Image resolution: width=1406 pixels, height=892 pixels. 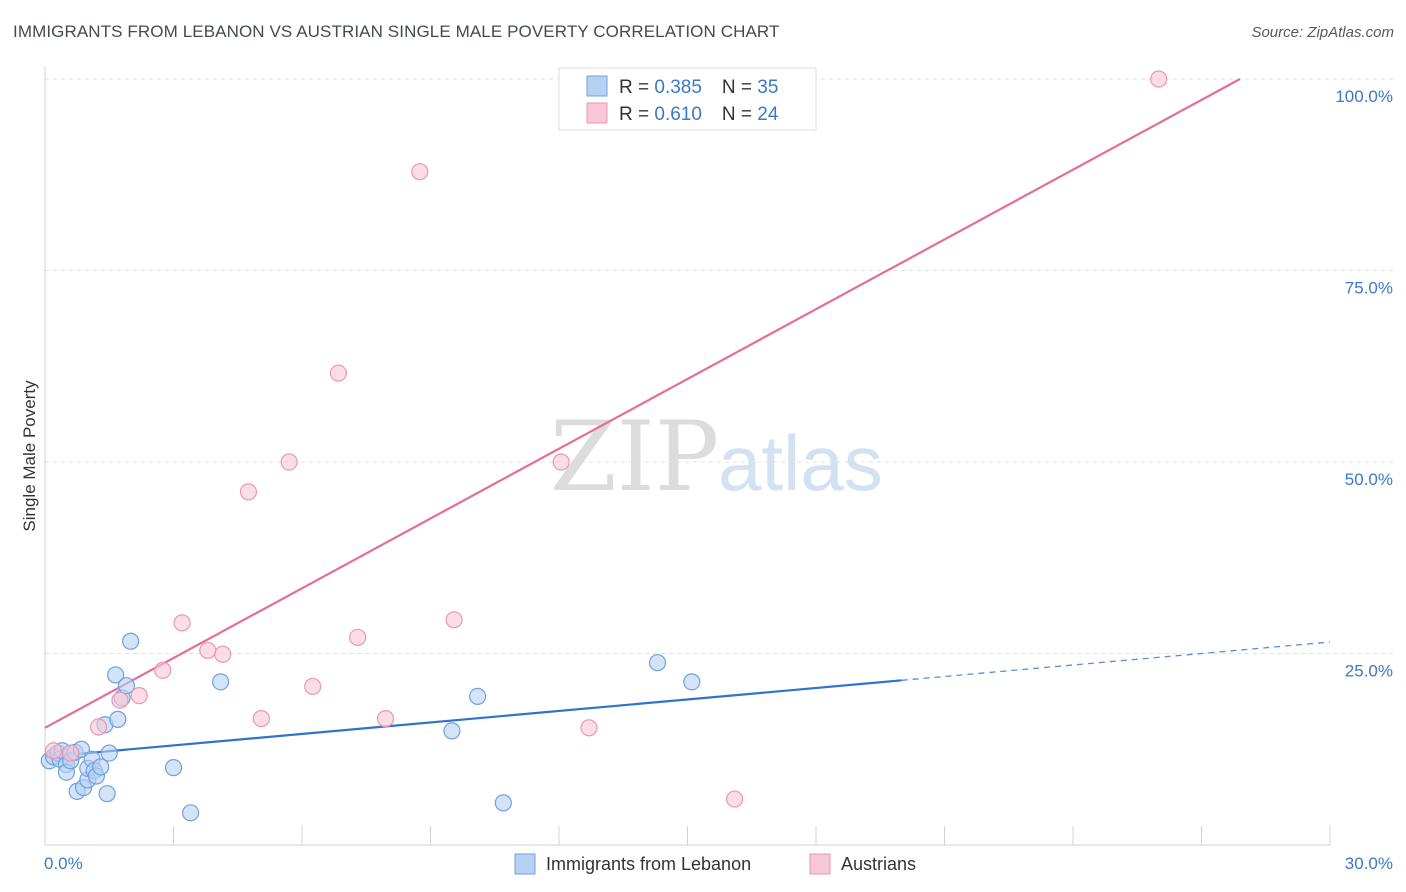 What do you see at coordinates (1364, 96) in the screenshot?
I see `y-tick-label: 100.0%` at bounding box center [1364, 96].